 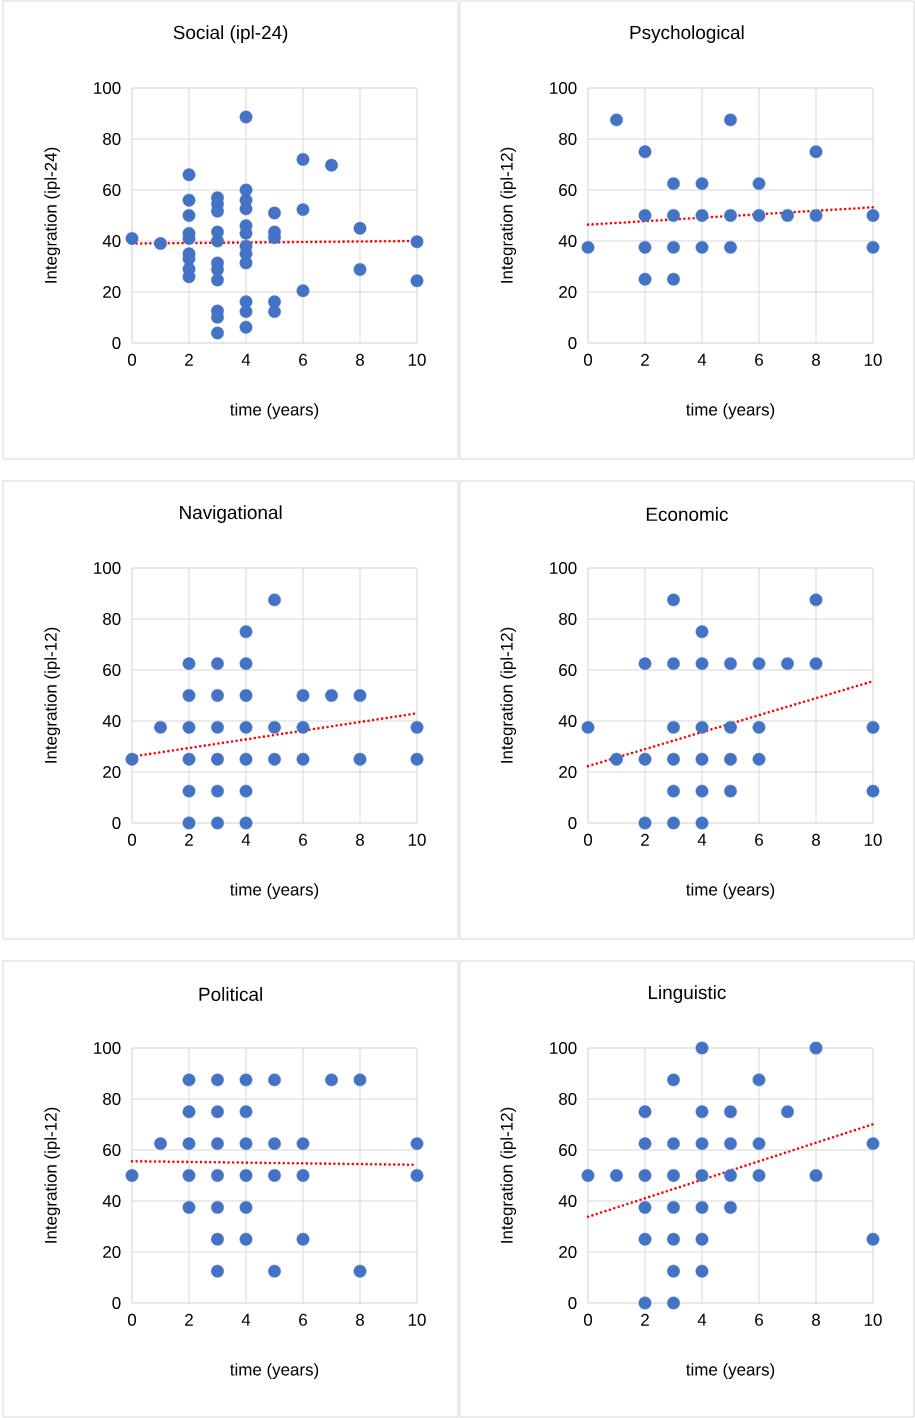 What do you see at coordinates (687, 994) in the screenshot?
I see `chart-title: Linguistic` at bounding box center [687, 994].